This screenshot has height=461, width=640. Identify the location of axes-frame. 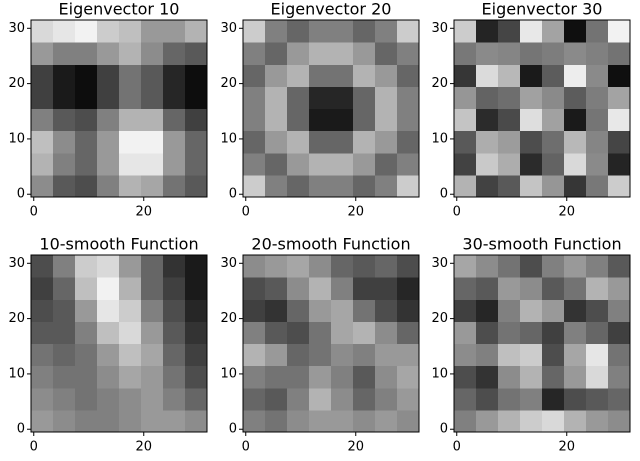
(119, 343).